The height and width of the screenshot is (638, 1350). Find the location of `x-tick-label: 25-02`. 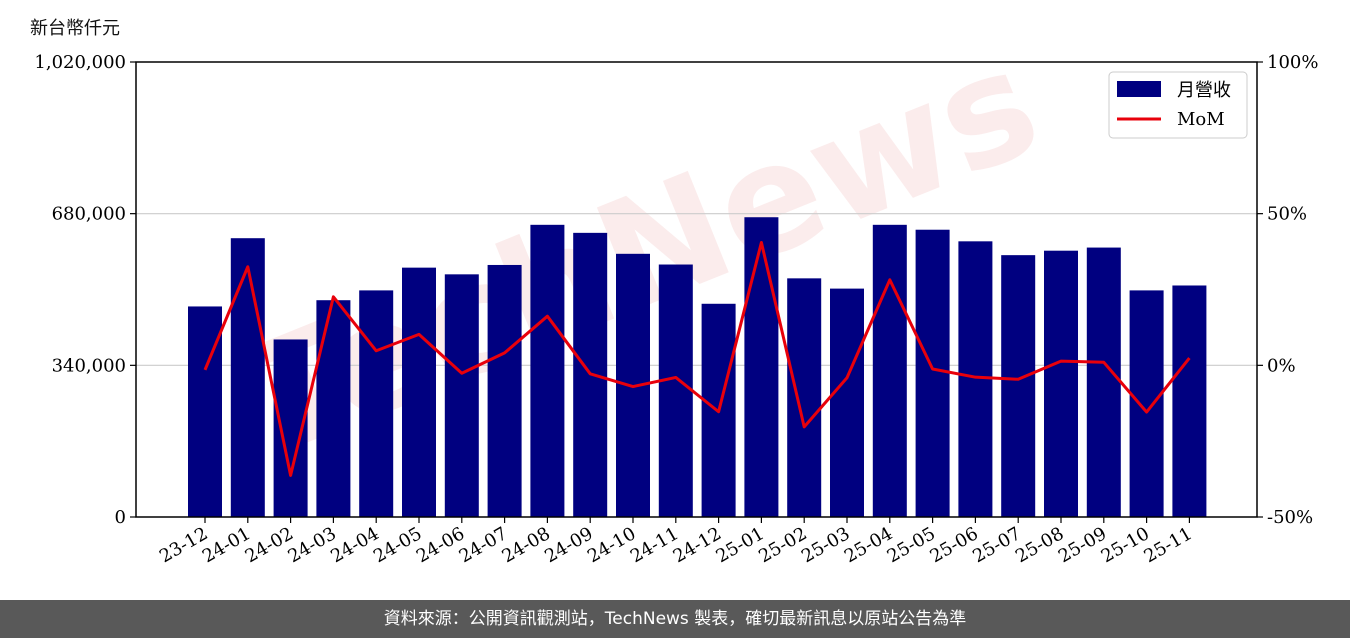

x-tick-label: 25-02 is located at coordinates (782, 545).